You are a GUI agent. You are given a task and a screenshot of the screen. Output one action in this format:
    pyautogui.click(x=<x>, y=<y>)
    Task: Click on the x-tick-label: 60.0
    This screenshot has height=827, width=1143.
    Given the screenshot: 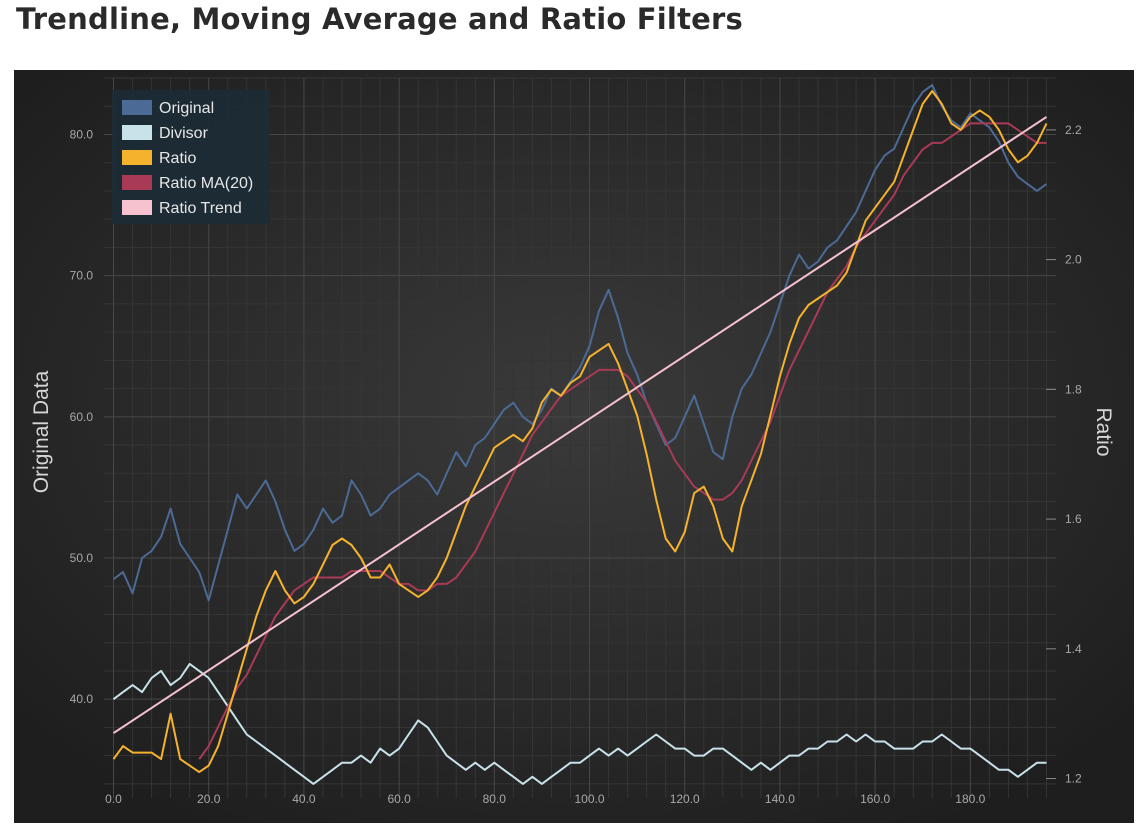 What is the action you would take?
    pyautogui.click(x=399, y=799)
    